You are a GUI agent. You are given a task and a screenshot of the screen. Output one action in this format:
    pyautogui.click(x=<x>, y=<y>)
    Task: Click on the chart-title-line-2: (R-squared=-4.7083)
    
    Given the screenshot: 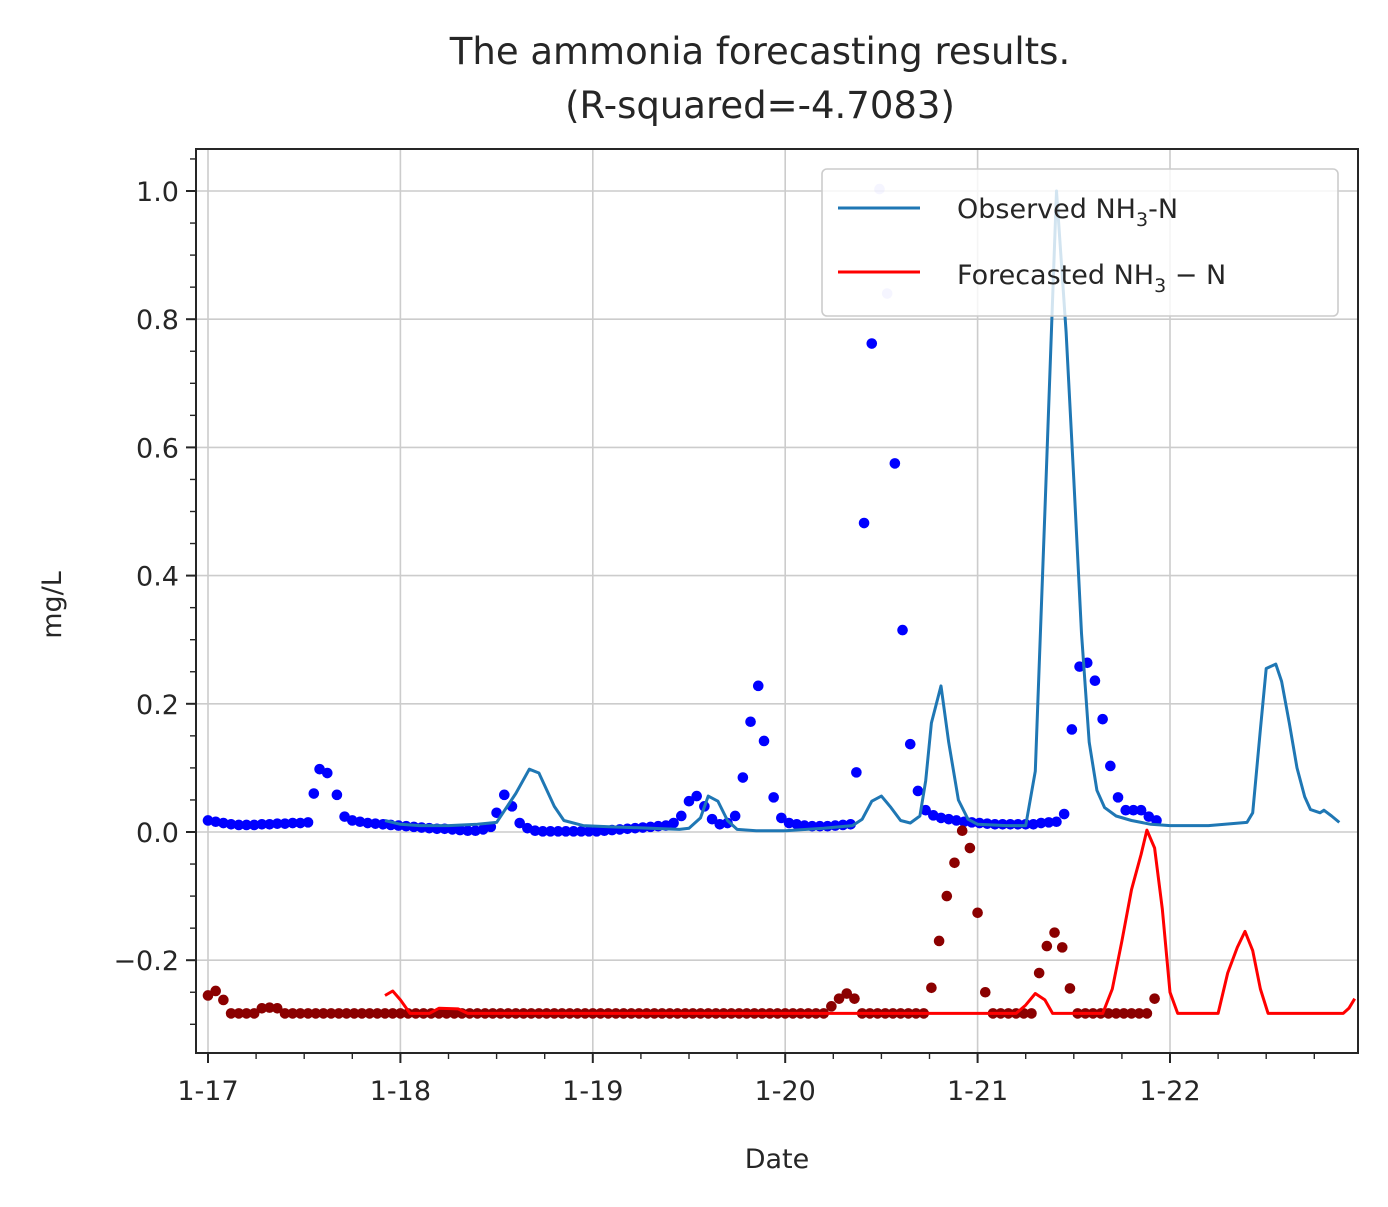 What is the action you would take?
    pyautogui.click(x=760, y=105)
    